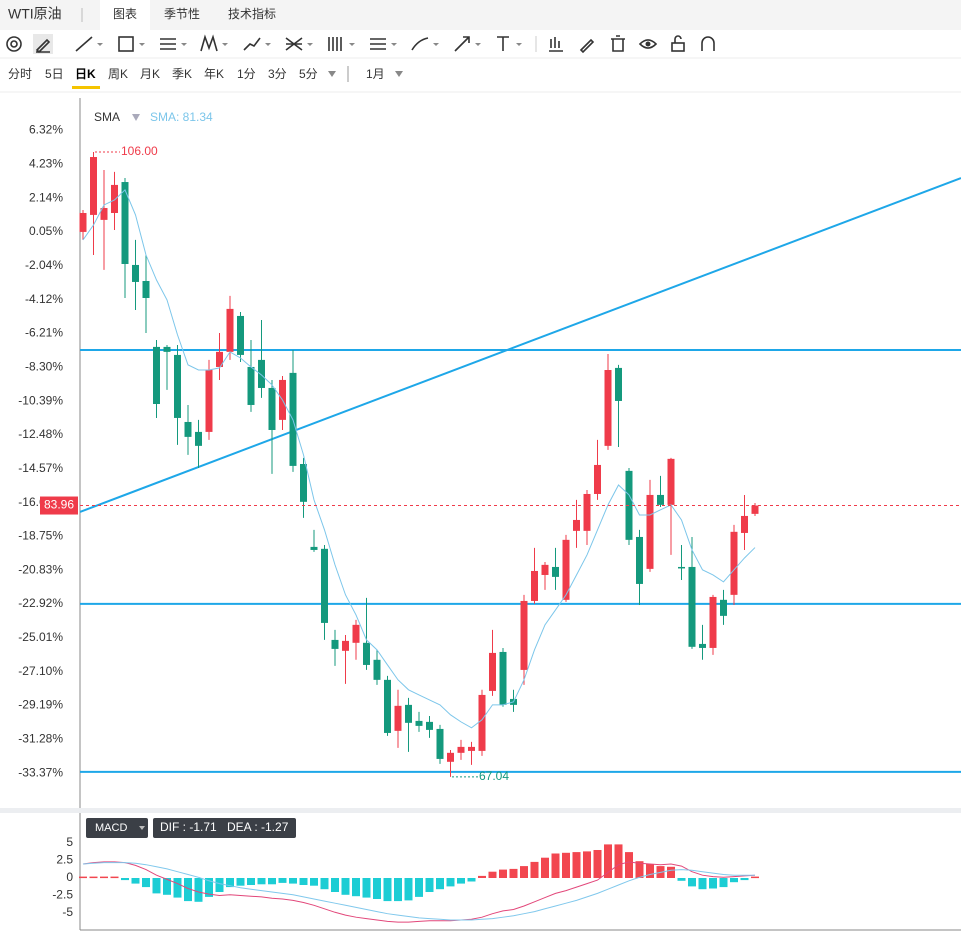 This screenshot has height=939, width=961. Describe the element at coordinates (85, 74) in the screenshot. I see `period: 日K` at that location.